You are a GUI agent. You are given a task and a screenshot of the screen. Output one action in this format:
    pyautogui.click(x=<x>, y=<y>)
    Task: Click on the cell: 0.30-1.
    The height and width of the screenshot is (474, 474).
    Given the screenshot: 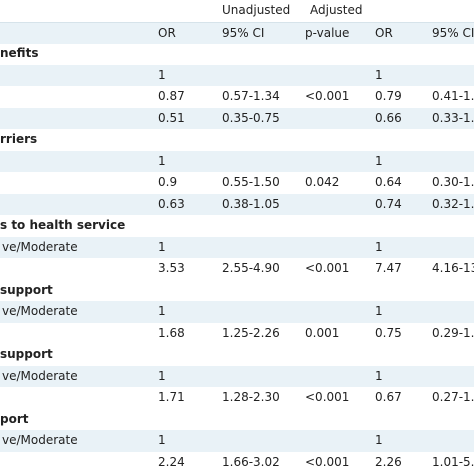 What is the action you would take?
    pyautogui.click(x=453, y=182)
    